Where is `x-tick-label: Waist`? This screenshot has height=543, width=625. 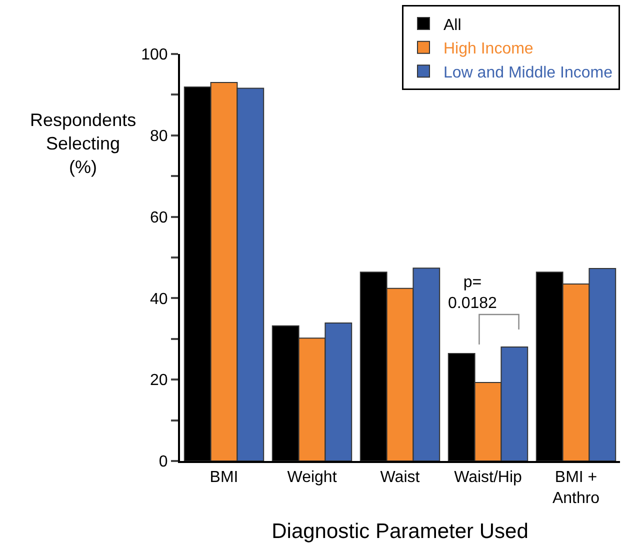 x-tick-label: Waist is located at coordinates (400, 477).